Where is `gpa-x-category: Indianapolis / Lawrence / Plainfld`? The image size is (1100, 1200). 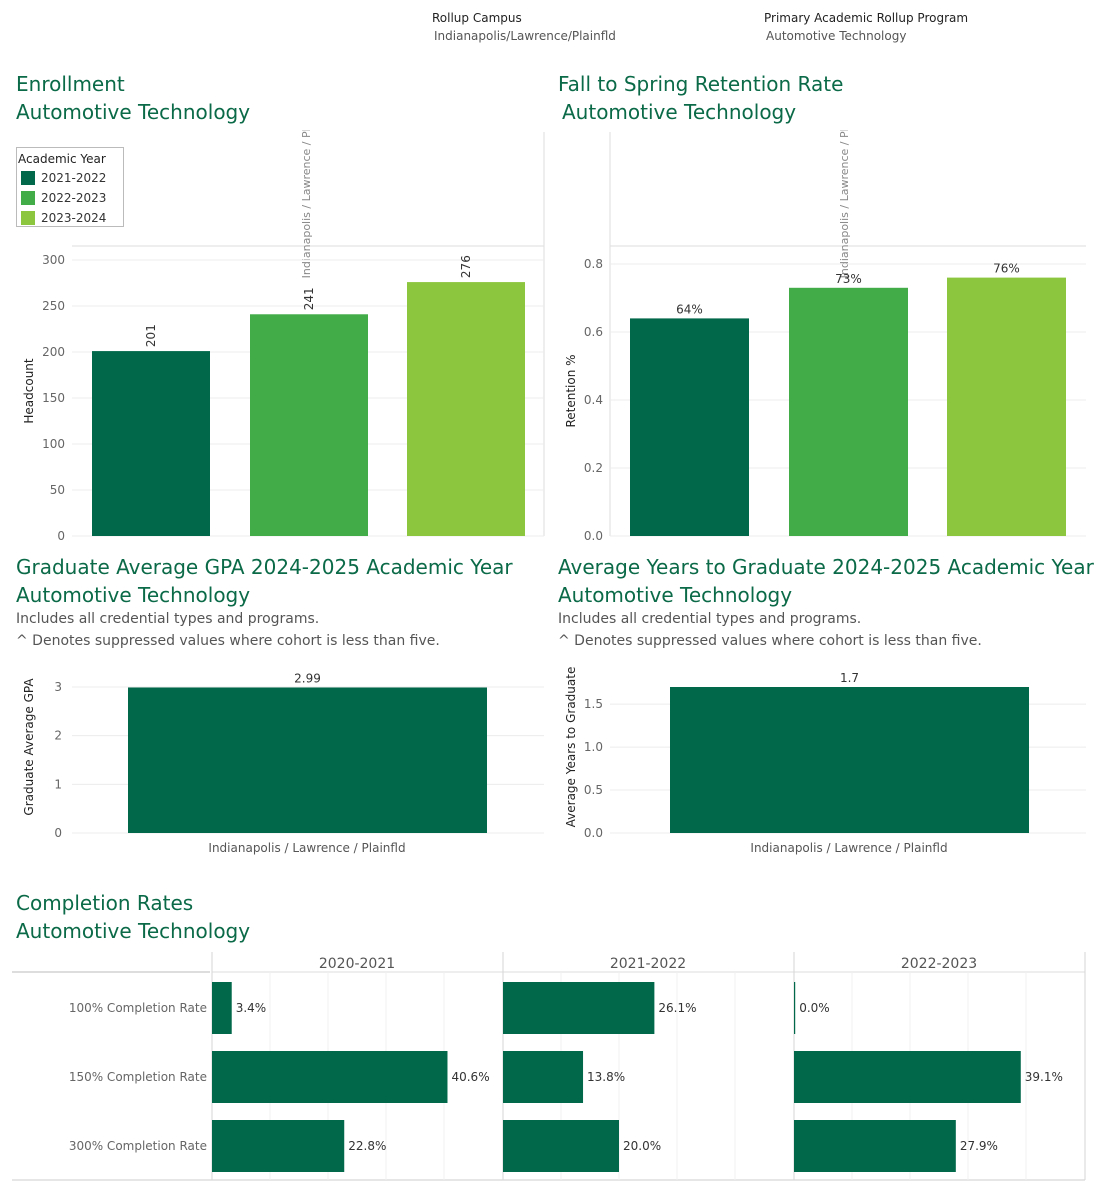
gpa-x-category: Indianapolis / Lawrence / Plainfld is located at coordinates (306, 848).